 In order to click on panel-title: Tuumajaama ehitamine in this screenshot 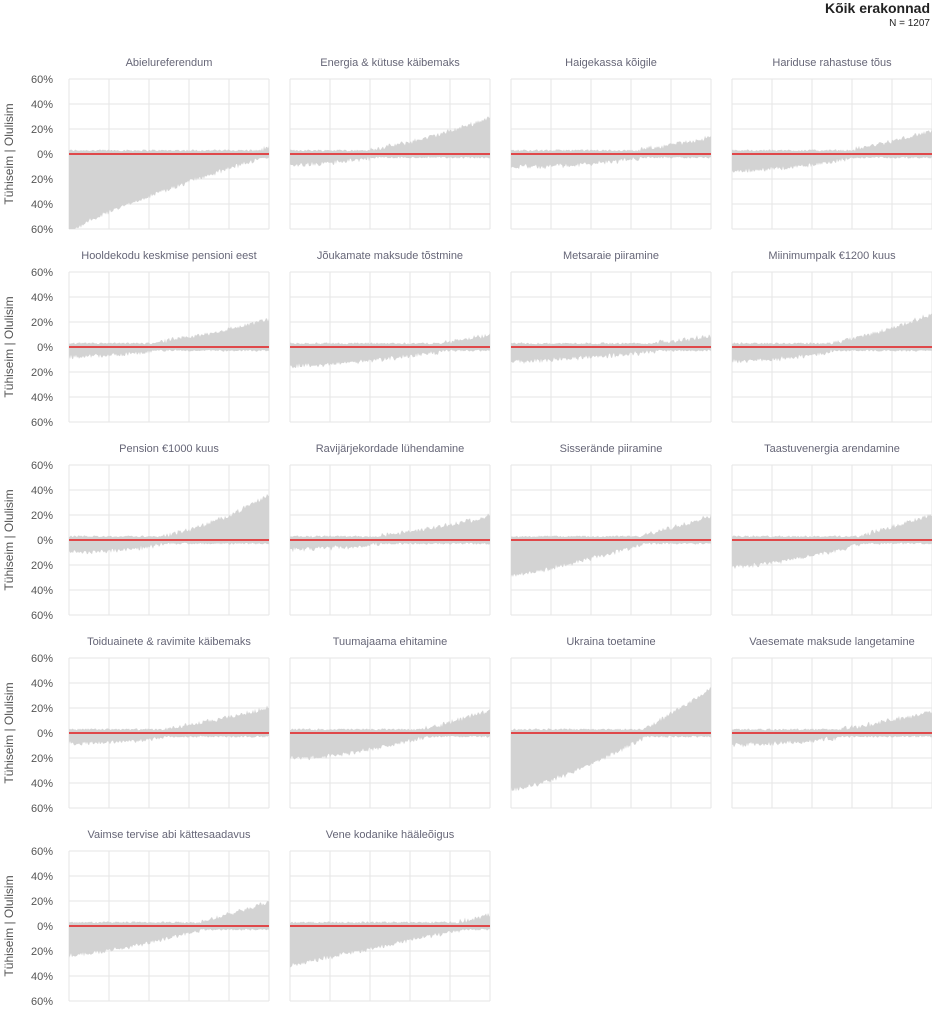, I will do `click(390, 642)`.